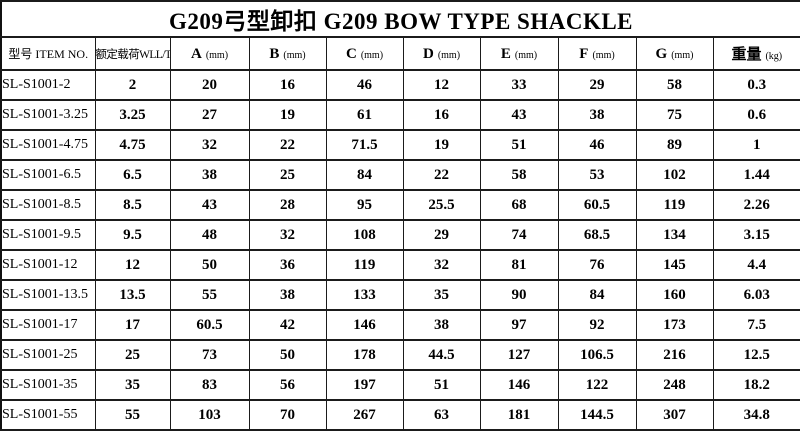 This screenshot has width=800, height=431. What do you see at coordinates (774, 56) in the screenshot?
I see `column-unit: (kg)` at bounding box center [774, 56].